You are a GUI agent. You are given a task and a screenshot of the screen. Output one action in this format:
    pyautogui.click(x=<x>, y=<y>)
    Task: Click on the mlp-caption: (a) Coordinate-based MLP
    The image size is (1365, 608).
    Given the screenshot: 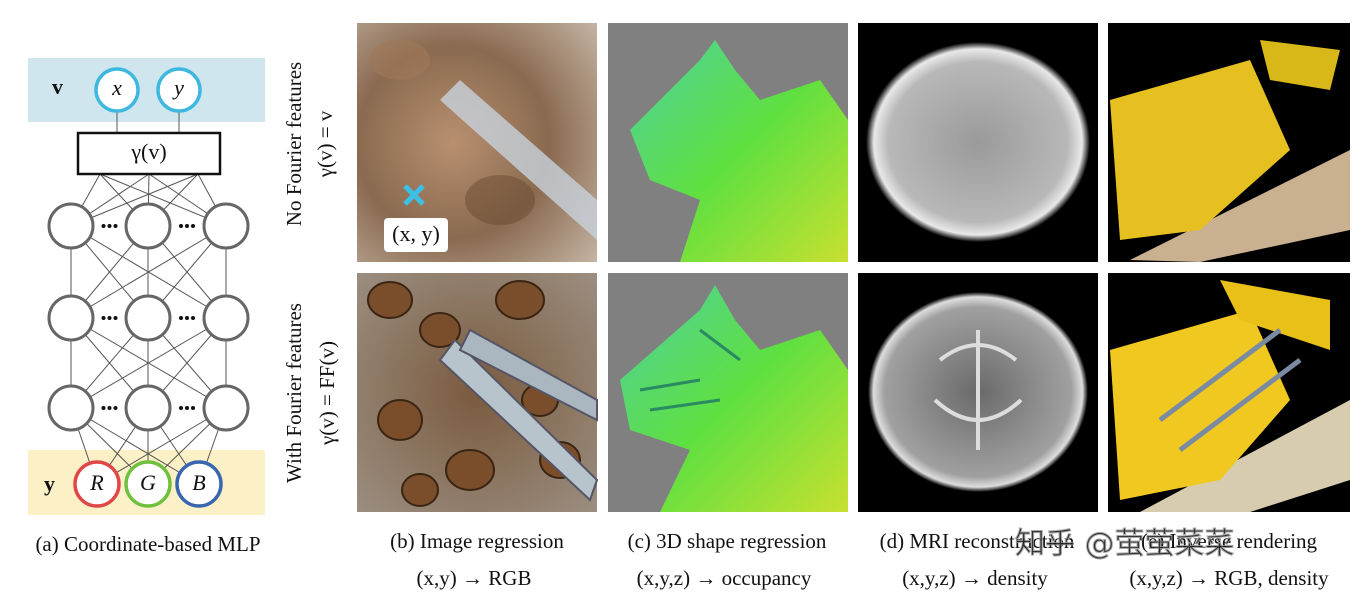 What is the action you would take?
    pyautogui.click(x=147, y=544)
    